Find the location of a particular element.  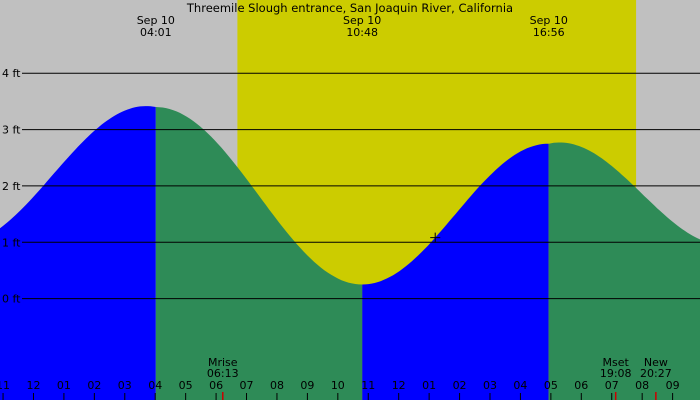

y-axis-labels: 0 ft 1 ft 2 ft 3 ft 4 ft is located at coordinates (11, 186).